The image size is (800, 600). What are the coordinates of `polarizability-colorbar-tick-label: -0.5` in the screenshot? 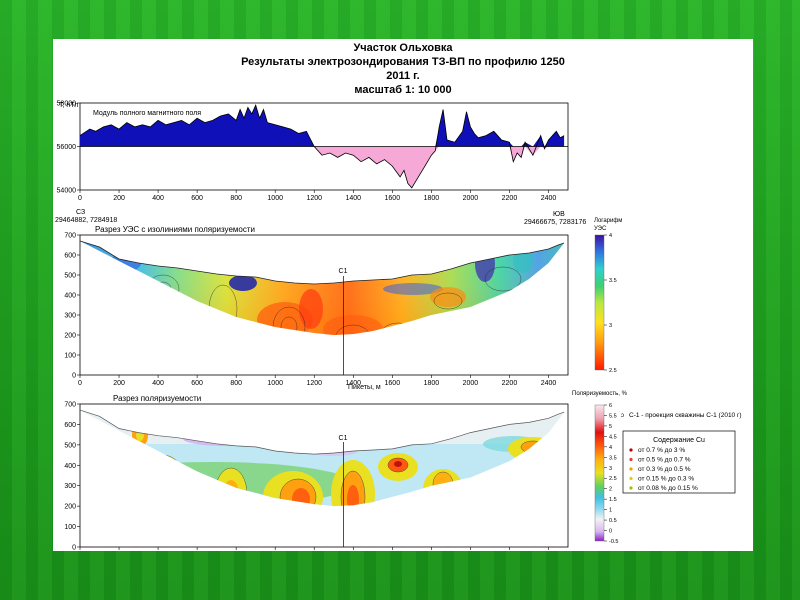 It's located at (613, 542).